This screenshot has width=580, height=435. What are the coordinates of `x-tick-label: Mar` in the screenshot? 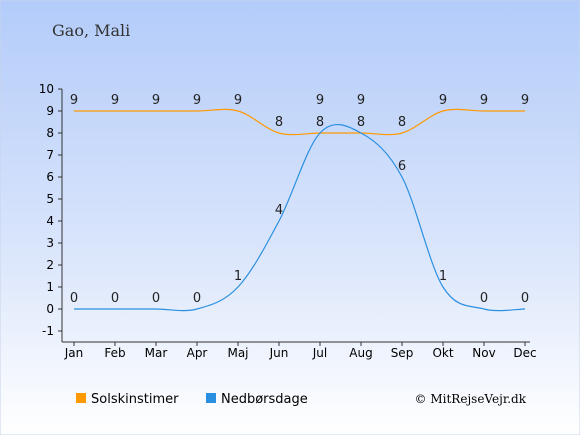 It's located at (156, 353).